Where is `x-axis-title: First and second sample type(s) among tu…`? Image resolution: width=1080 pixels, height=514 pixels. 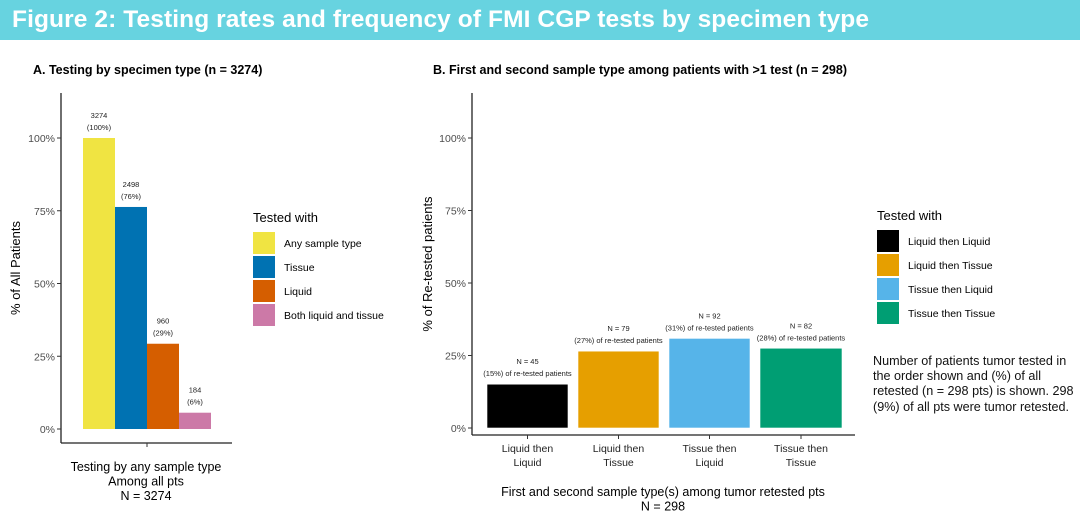
x-axis-title: First and second sample type(s) among tu… is located at coordinates (663, 492).